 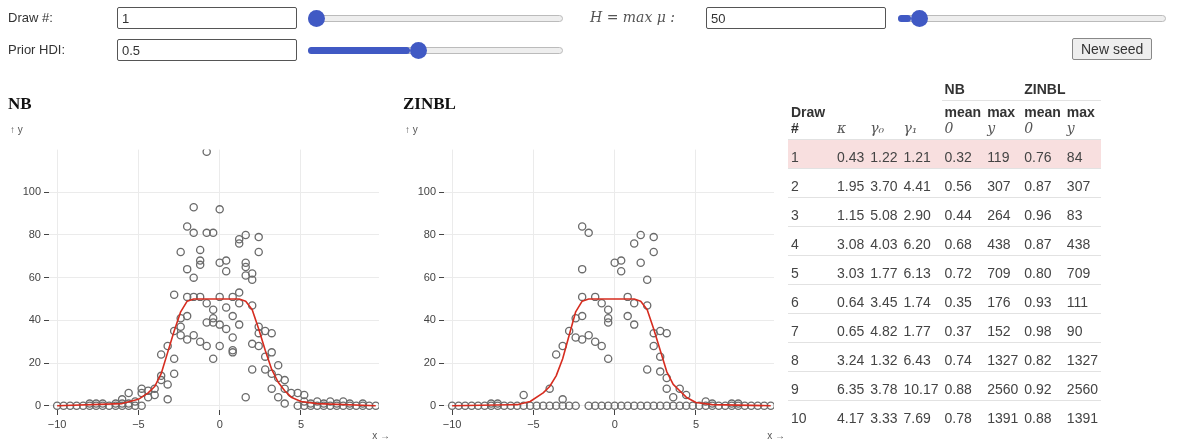 I want to click on data-label: 176, so click(x=1003, y=299).